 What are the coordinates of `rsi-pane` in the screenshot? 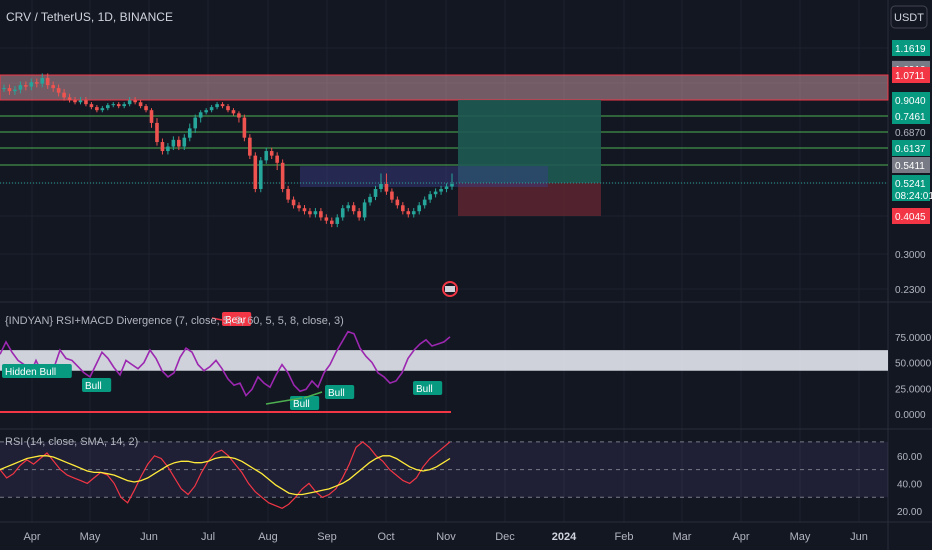 It's located at (444, 475).